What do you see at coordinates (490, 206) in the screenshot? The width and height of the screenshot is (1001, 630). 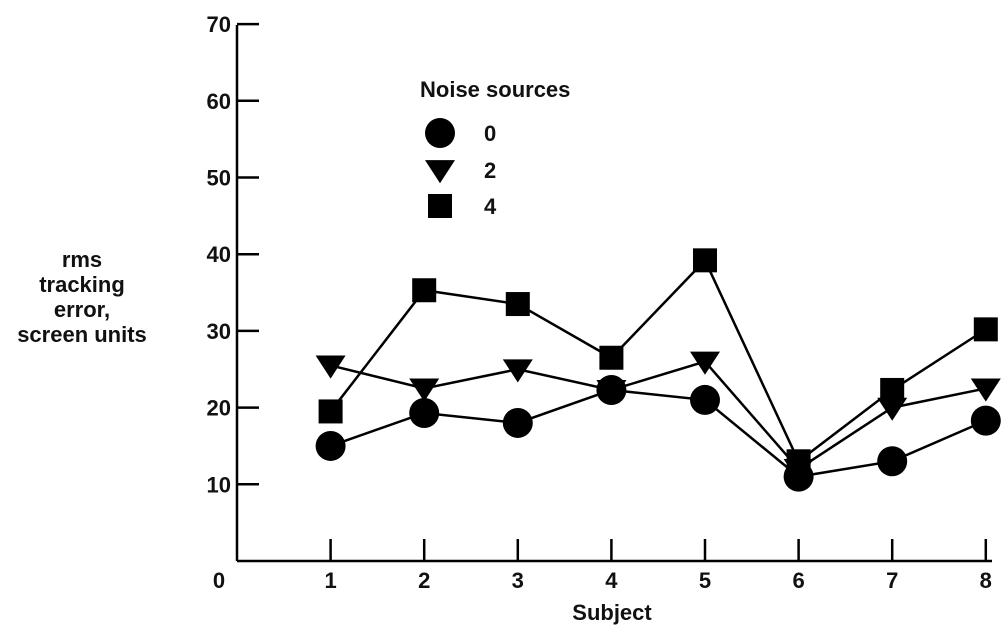 I see `legend-label: 4` at bounding box center [490, 206].